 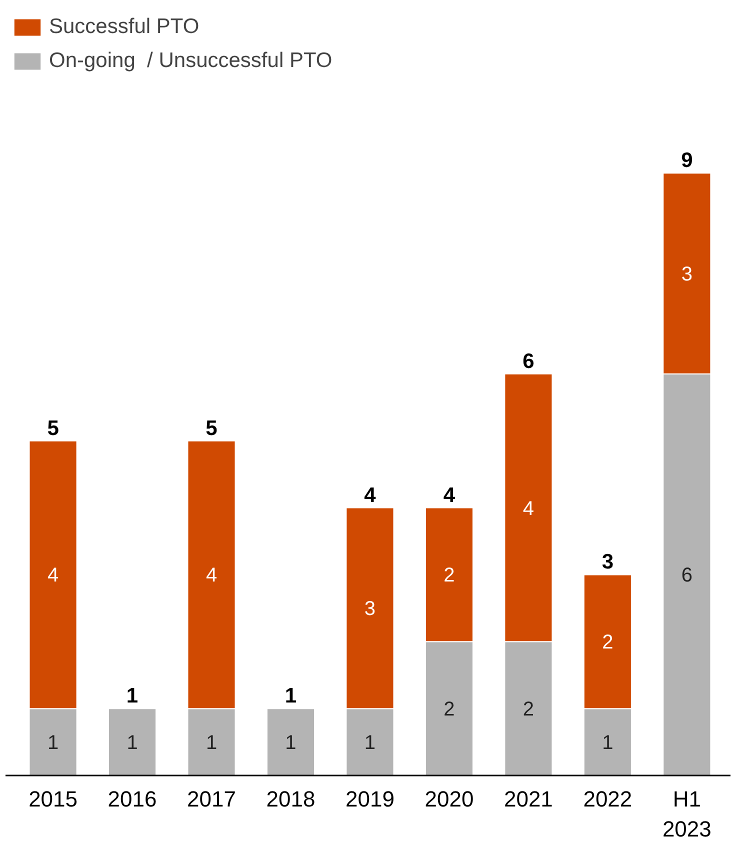 What do you see at coordinates (132, 799) in the screenshot?
I see `x-tick-label: 2016` at bounding box center [132, 799].